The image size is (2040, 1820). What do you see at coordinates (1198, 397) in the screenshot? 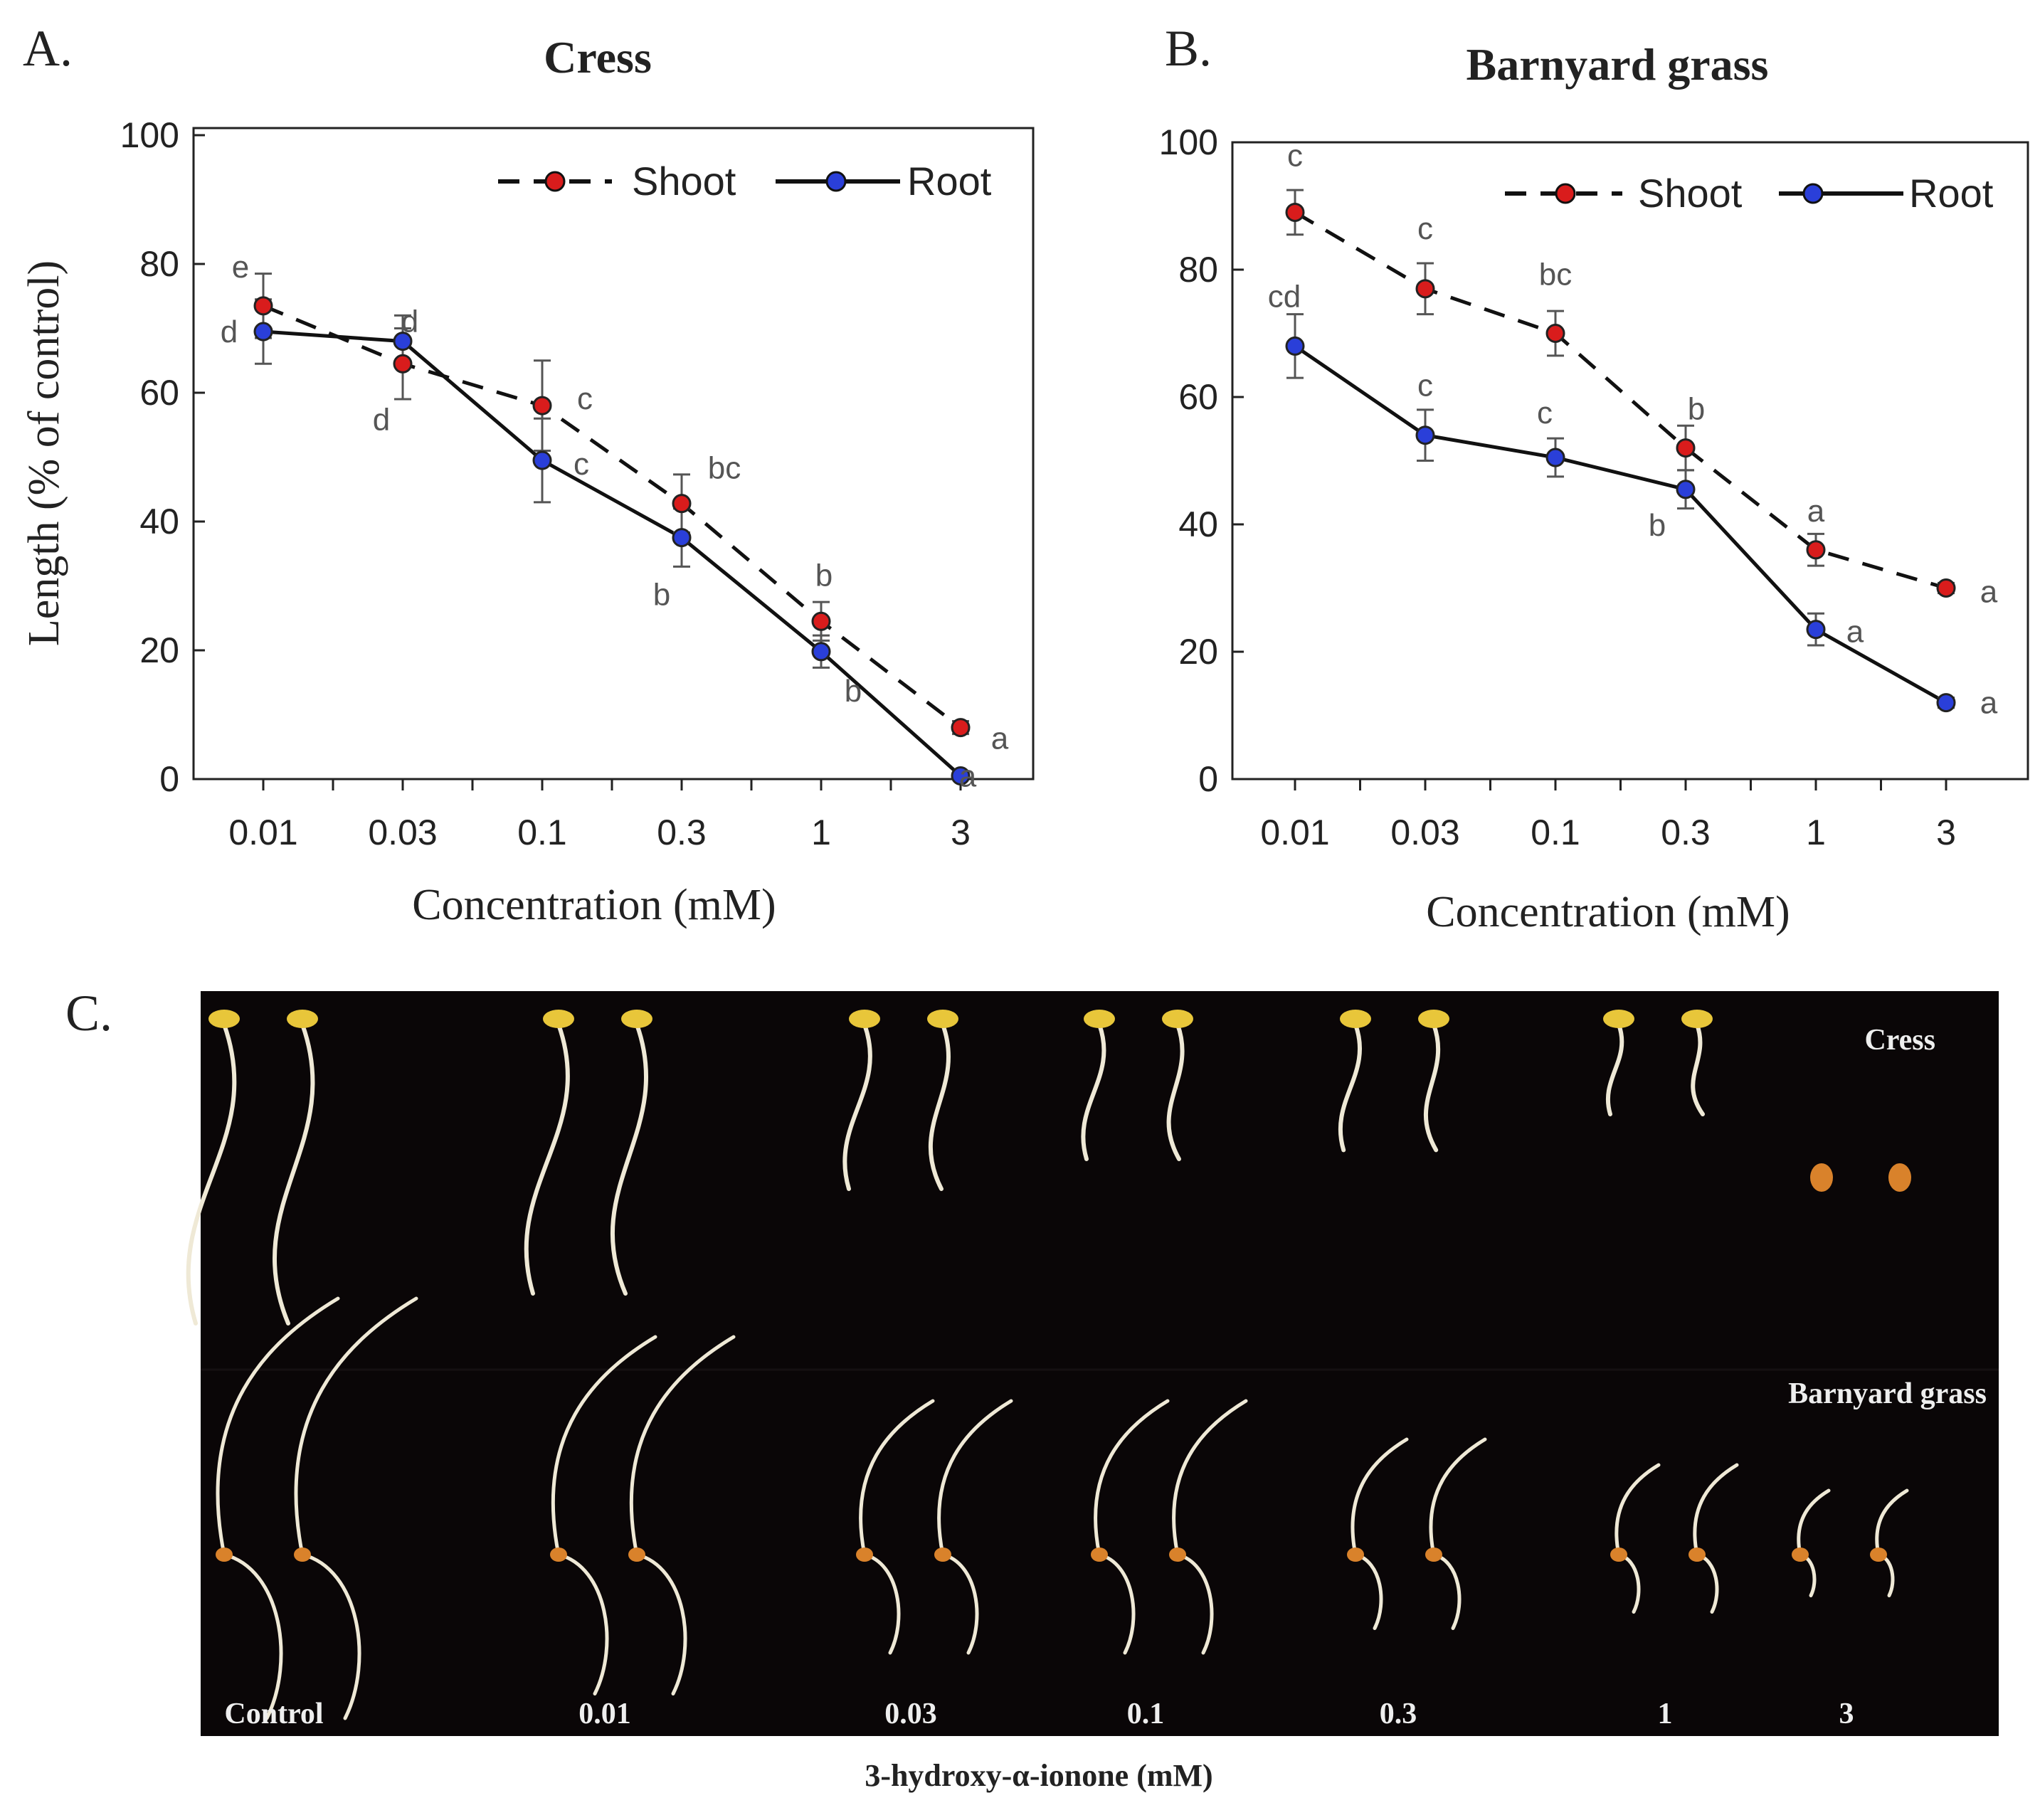
I see `y-tick-label: 60` at bounding box center [1198, 397].